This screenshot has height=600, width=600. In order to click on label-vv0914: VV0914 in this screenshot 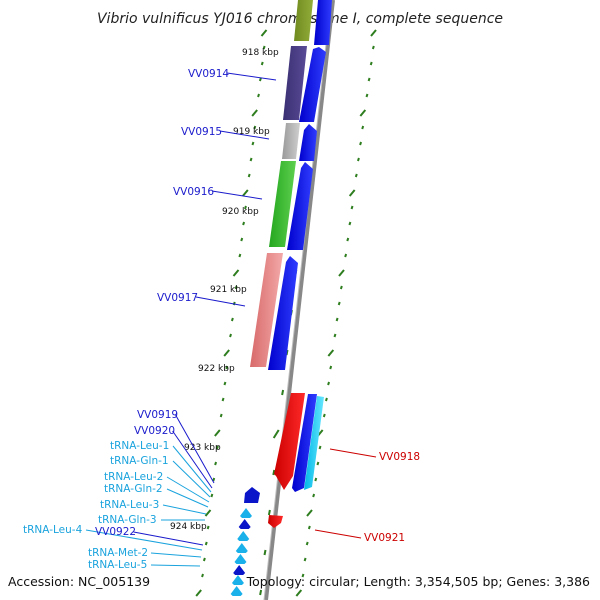, I will do `click(208, 74)`.